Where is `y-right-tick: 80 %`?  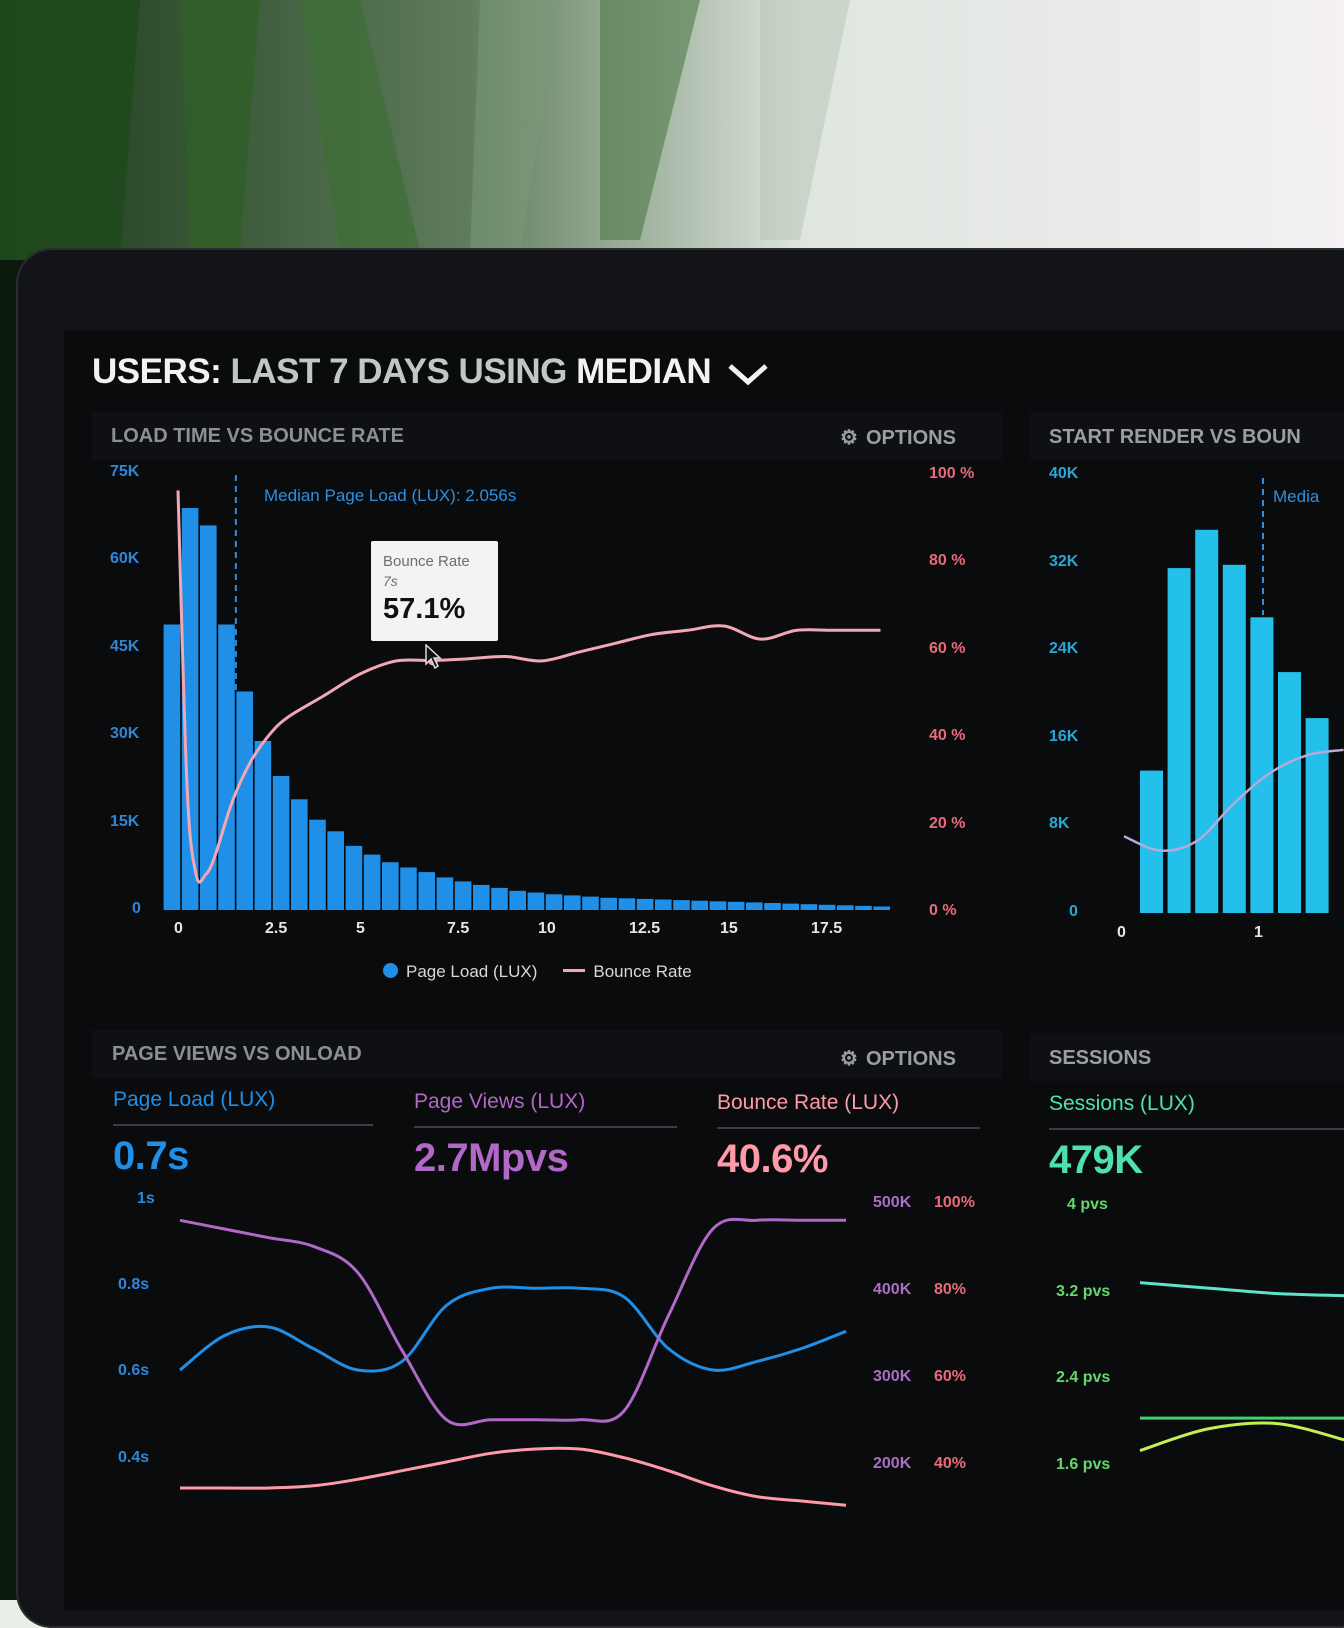
y-right-tick: 80 % is located at coordinates (947, 561).